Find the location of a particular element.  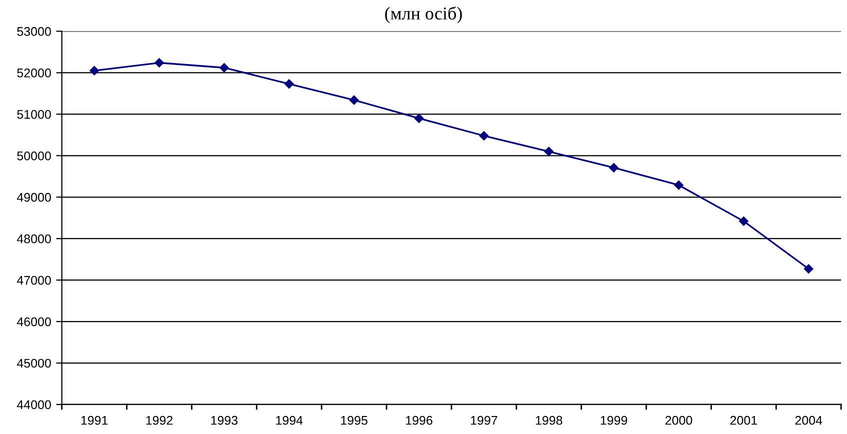

y-tick-label: 52000 is located at coordinates (34, 73).